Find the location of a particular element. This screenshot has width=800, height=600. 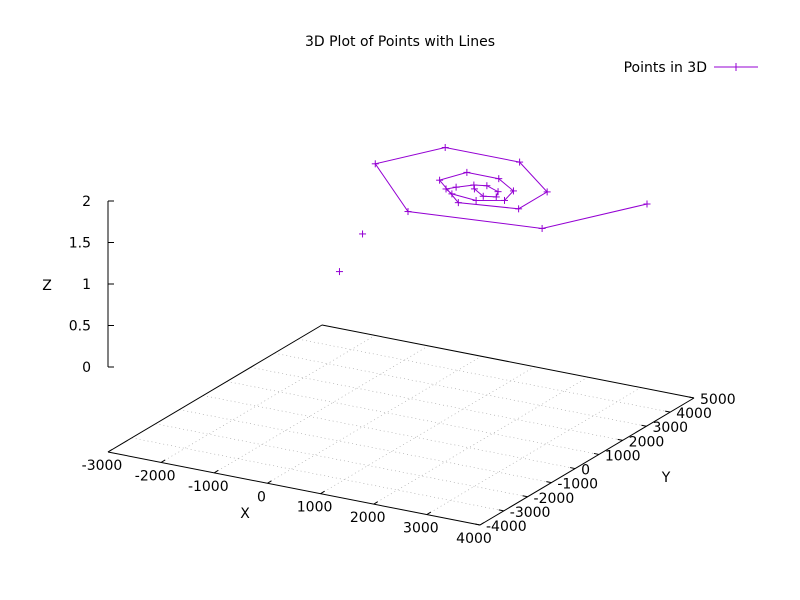

z-tick-label: 0.5 is located at coordinates (80, 327).